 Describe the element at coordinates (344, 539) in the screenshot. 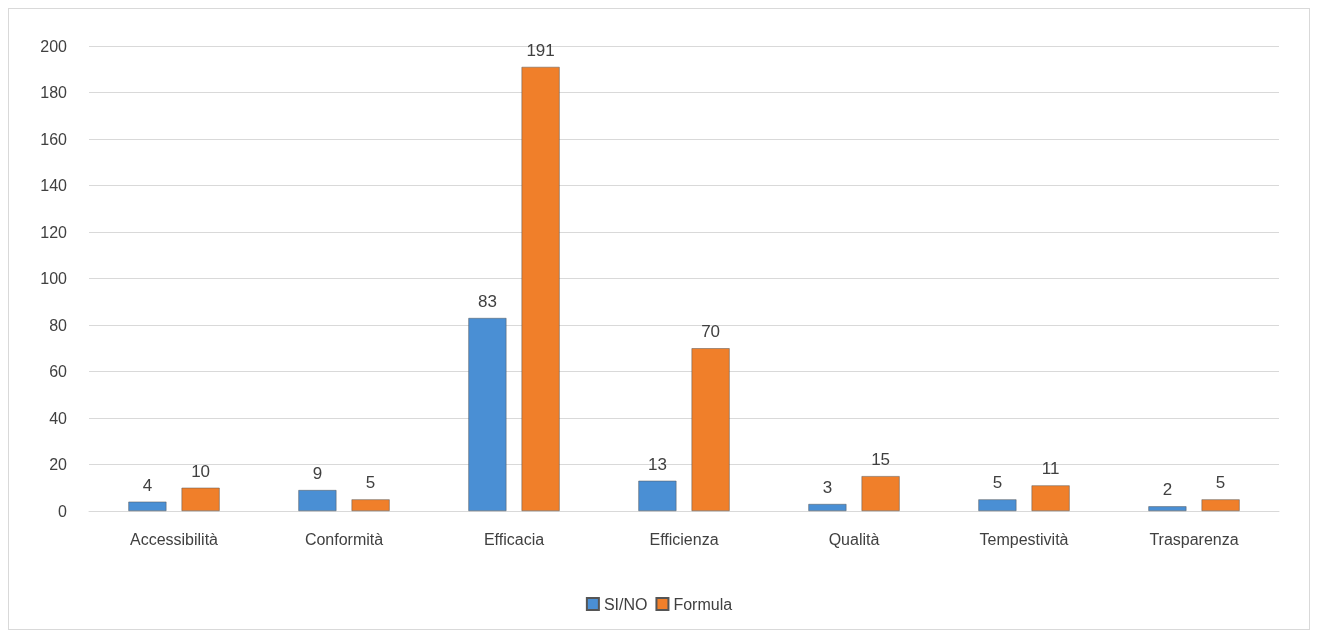

I see `x-tick-label: Conformità` at that location.